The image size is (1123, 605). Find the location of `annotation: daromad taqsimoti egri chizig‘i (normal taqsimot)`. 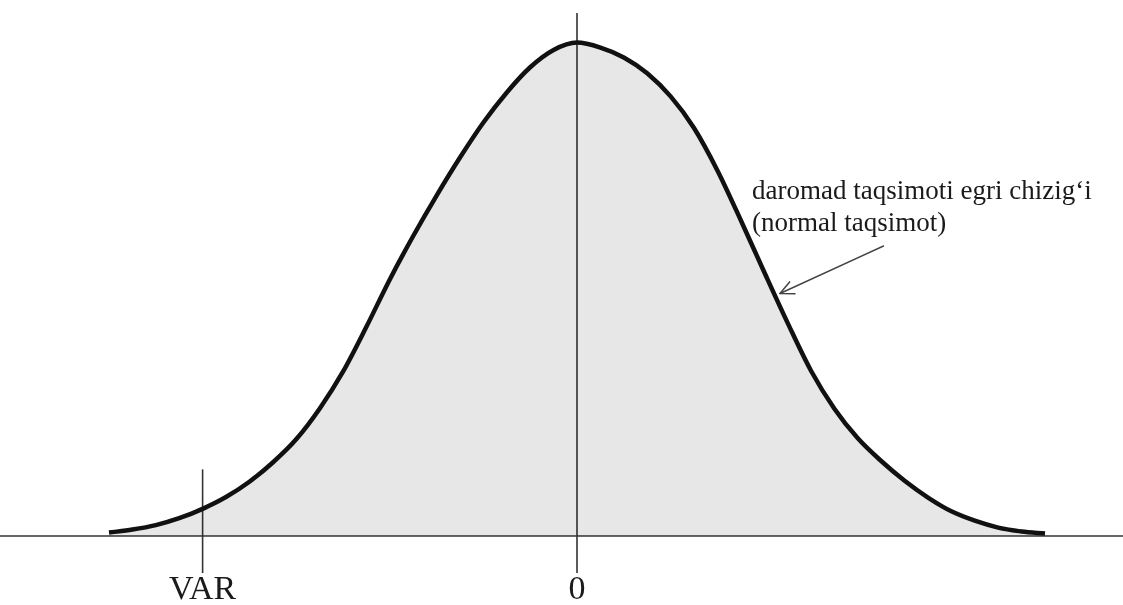

annotation: daromad taqsimoti egri chizig‘i (normal taqsimot) is located at coordinates (922, 206).